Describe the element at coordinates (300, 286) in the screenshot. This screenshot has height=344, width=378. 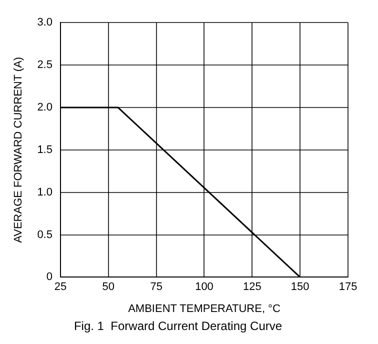
I see `x-tick-label: 150` at that location.